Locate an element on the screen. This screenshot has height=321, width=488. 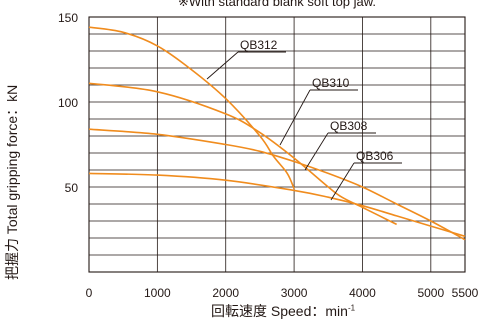
series-label-qb306: QB306 is located at coordinates (375, 156).